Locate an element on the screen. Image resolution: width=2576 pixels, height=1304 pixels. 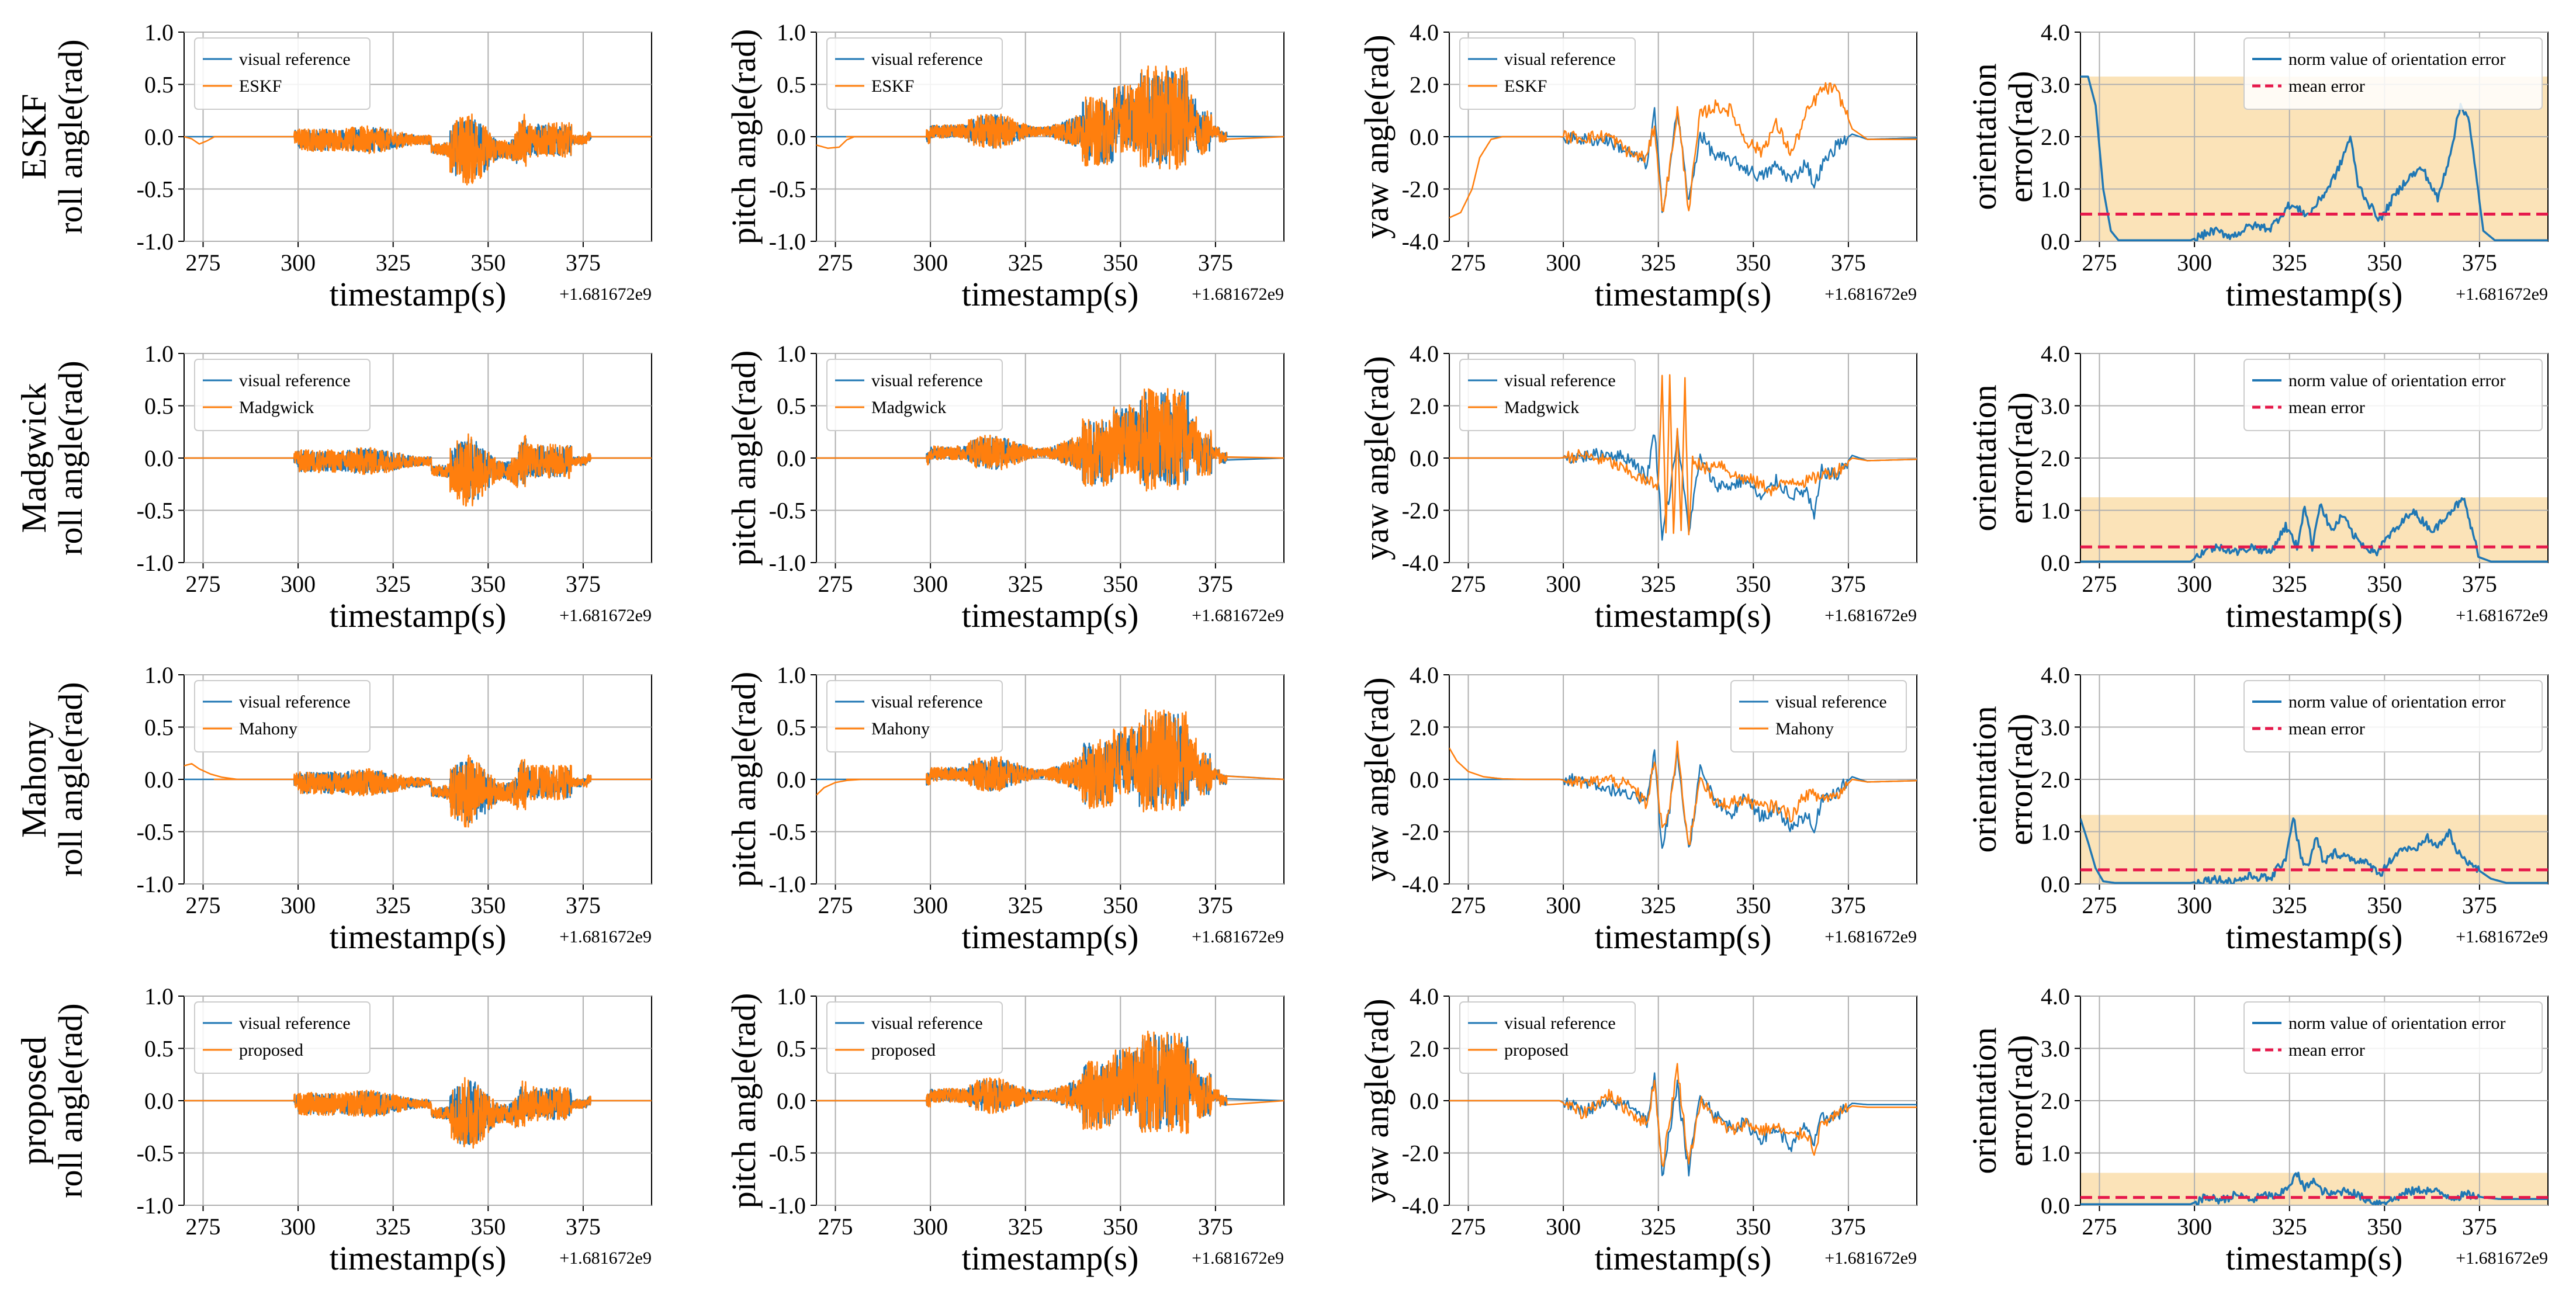
y-tick-label: 3.0 is located at coordinates (2055, 728).